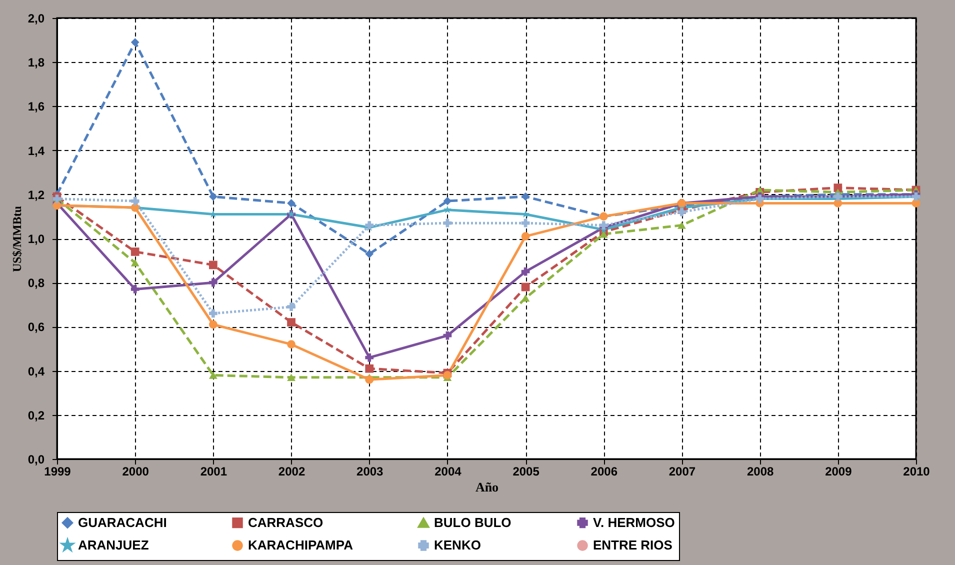 This screenshot has width=955, height=565. I want to click on x-tick-label: 2006, so click(604, 471).